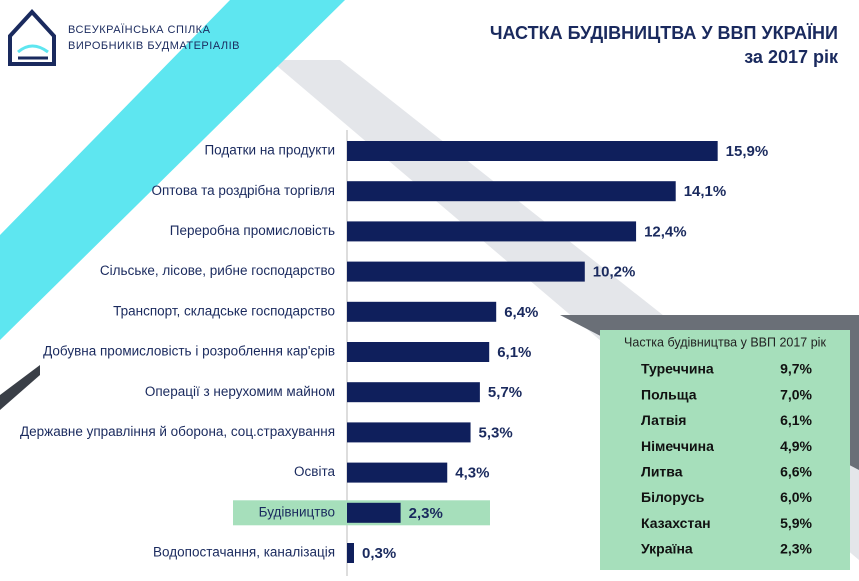  Describe the element at coordinates (667, 549) in the screenshot. I see `table-country: Україна` at that location.